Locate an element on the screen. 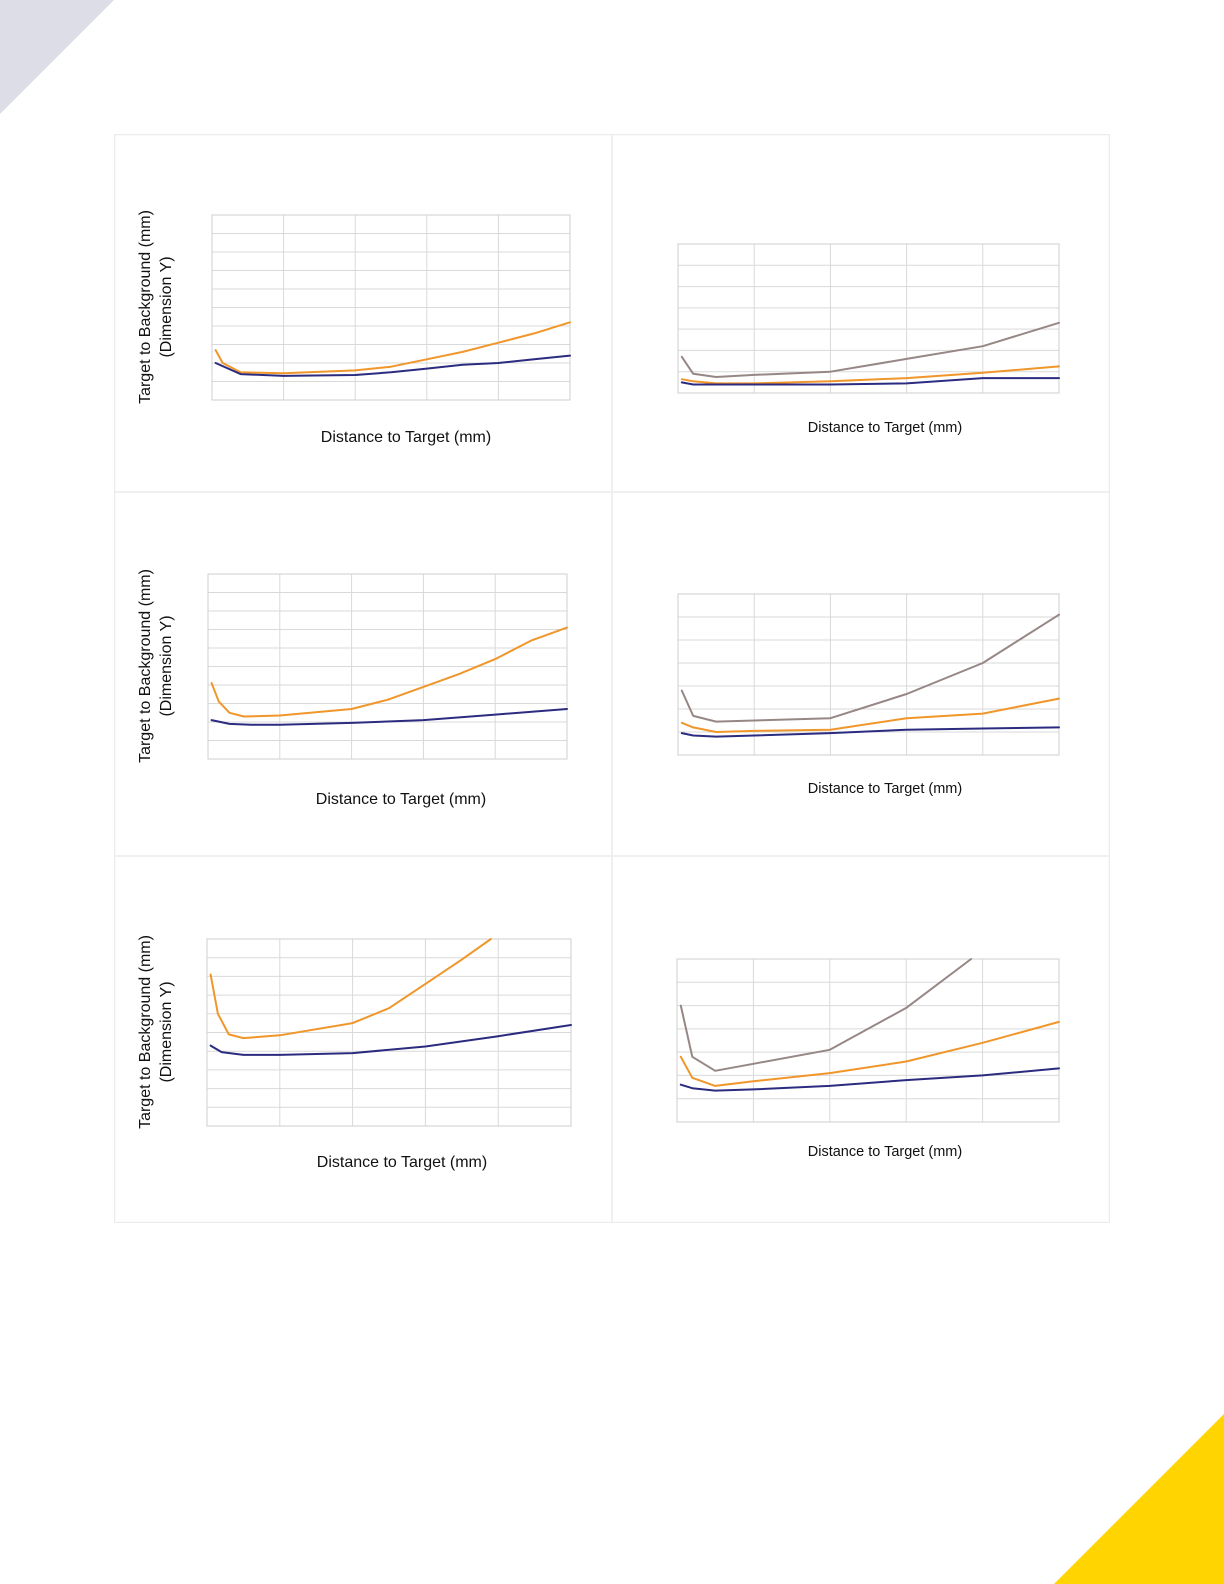 Image resolution: width=1224 pixels, height=1584 pixels. chart-4: Distance to Target (mm) is located at coordinates (868, 695).